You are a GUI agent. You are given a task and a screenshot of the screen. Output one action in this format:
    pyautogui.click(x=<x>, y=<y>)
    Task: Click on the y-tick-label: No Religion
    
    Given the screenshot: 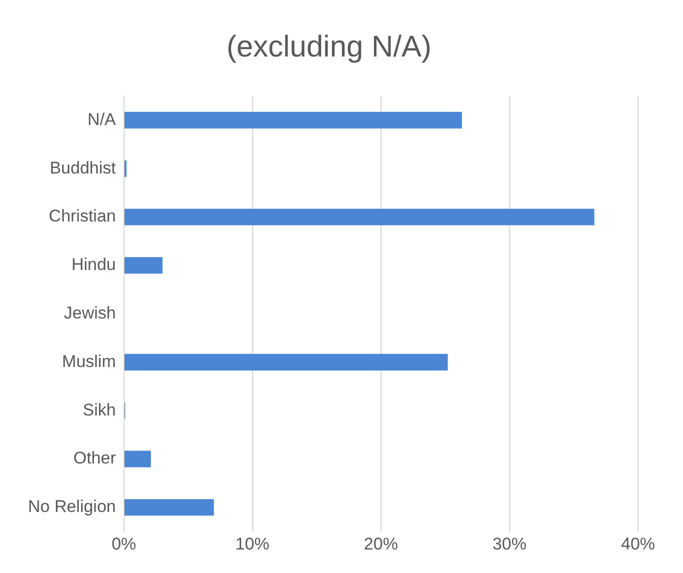 What is the action you would take?
    pyautogui.click(x=72, y=506)
    